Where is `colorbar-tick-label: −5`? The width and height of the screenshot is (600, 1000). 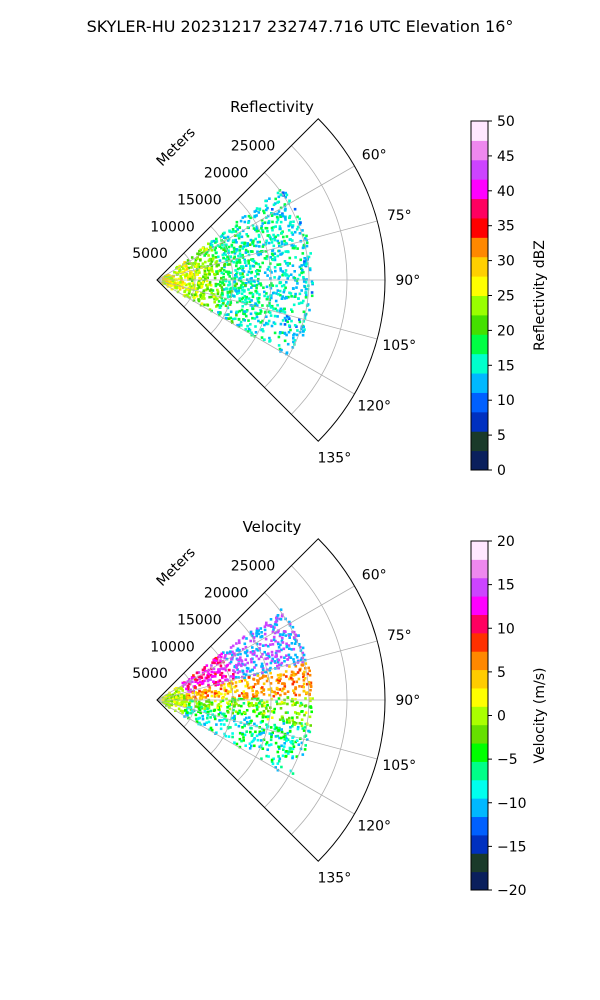 colorbar-tick-label: −5 is located at coordinates (507, 760).